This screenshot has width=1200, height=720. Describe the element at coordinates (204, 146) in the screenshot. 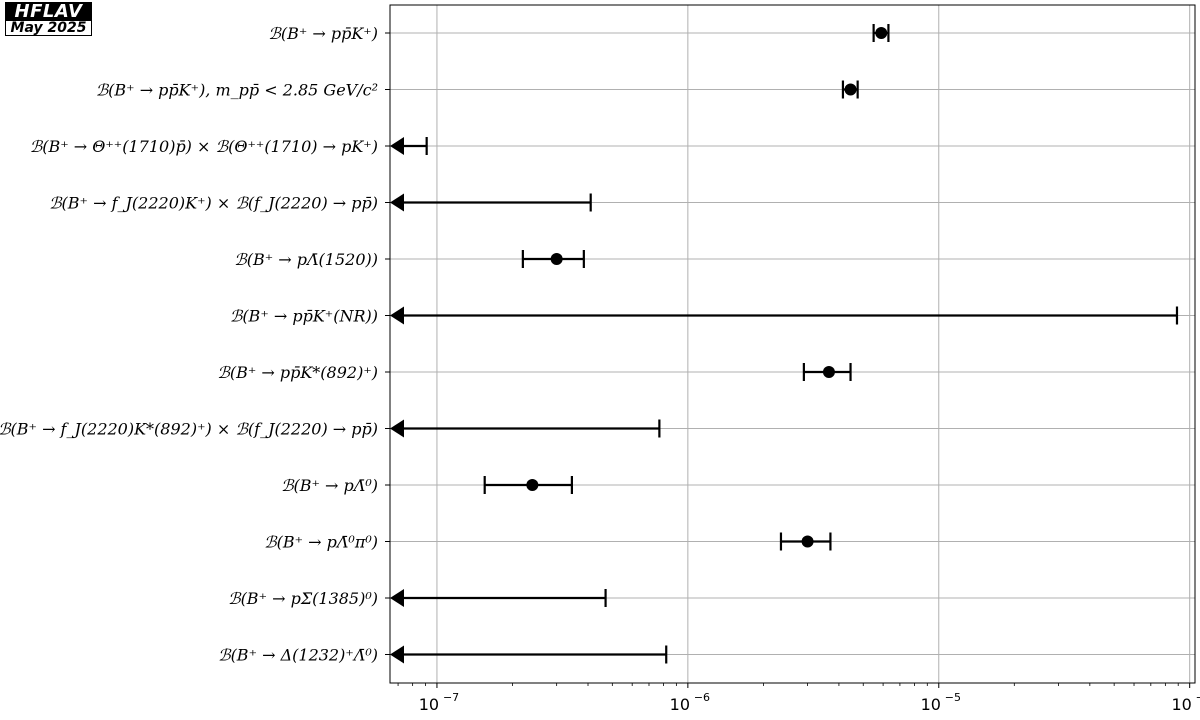

I see `row-label: ℬ(B⁺ → Θ⁺⁺(1710)p̄) × ℬ(Θ⁺⁺(1710) → pK⁺)` at that location.